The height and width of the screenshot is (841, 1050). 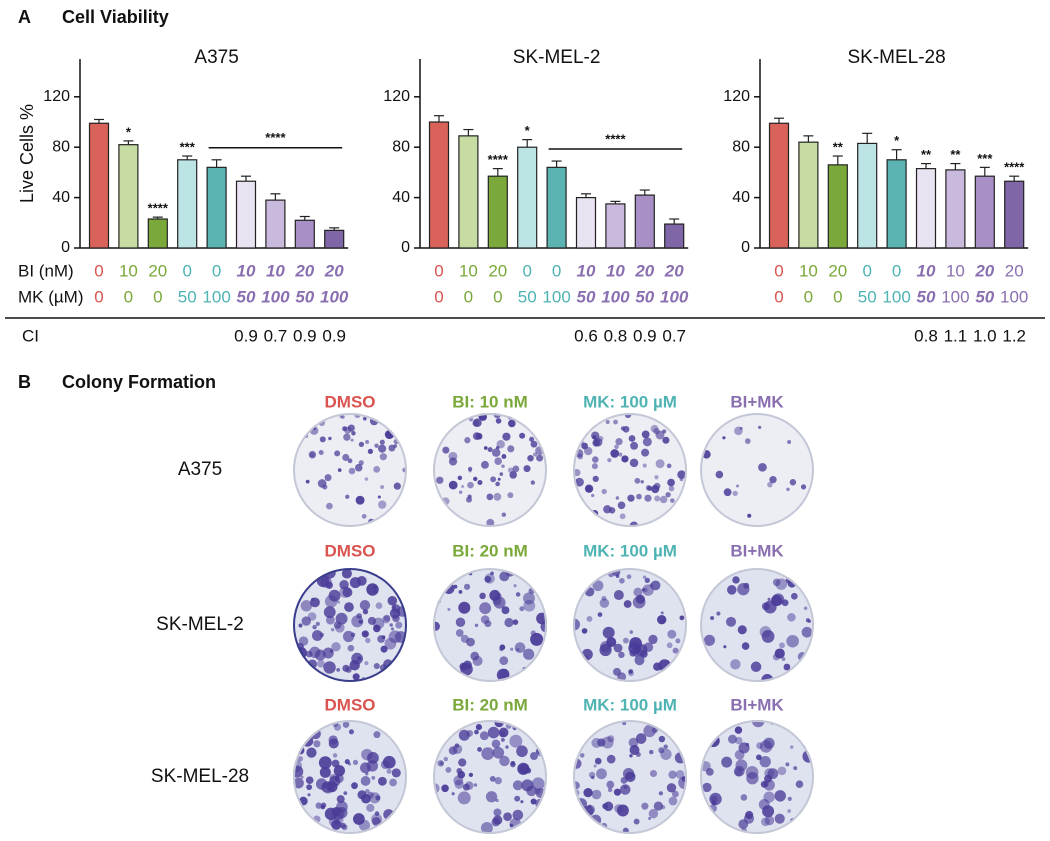 I want to click on column-header: BI: 10 nM, so click(x=490, y=401).